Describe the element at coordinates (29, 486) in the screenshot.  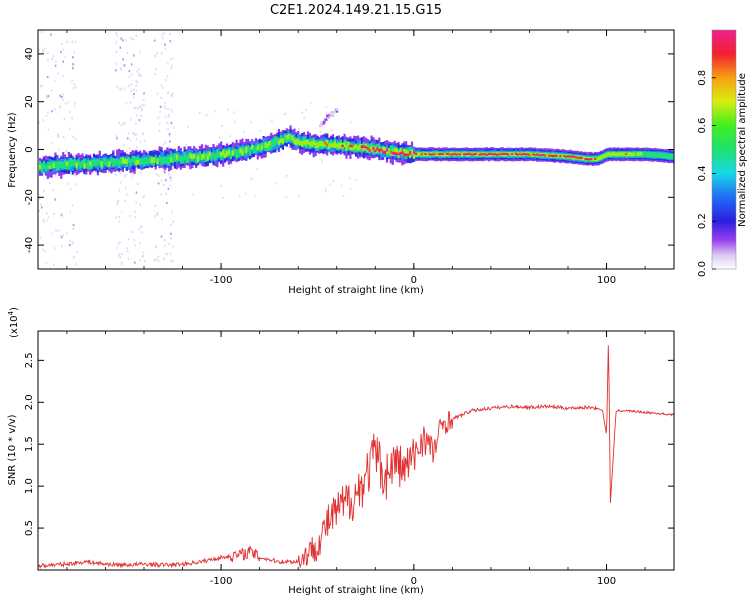
I see `y-tick-label: 1.0` at that location.